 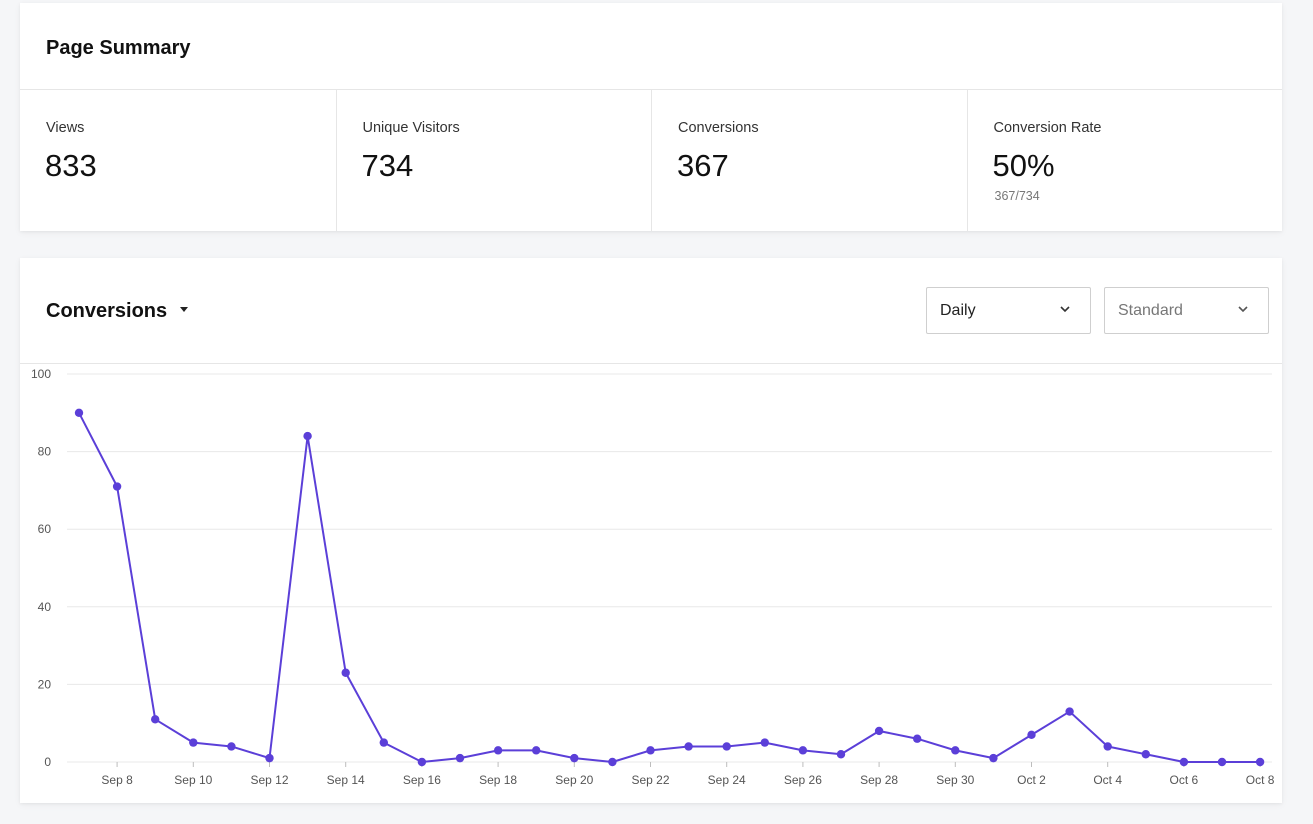 What do you see at coordinates (193, 780) in the screenshot?
I see `x-tick-label: Sep 10` at bounding box center [193, 780].